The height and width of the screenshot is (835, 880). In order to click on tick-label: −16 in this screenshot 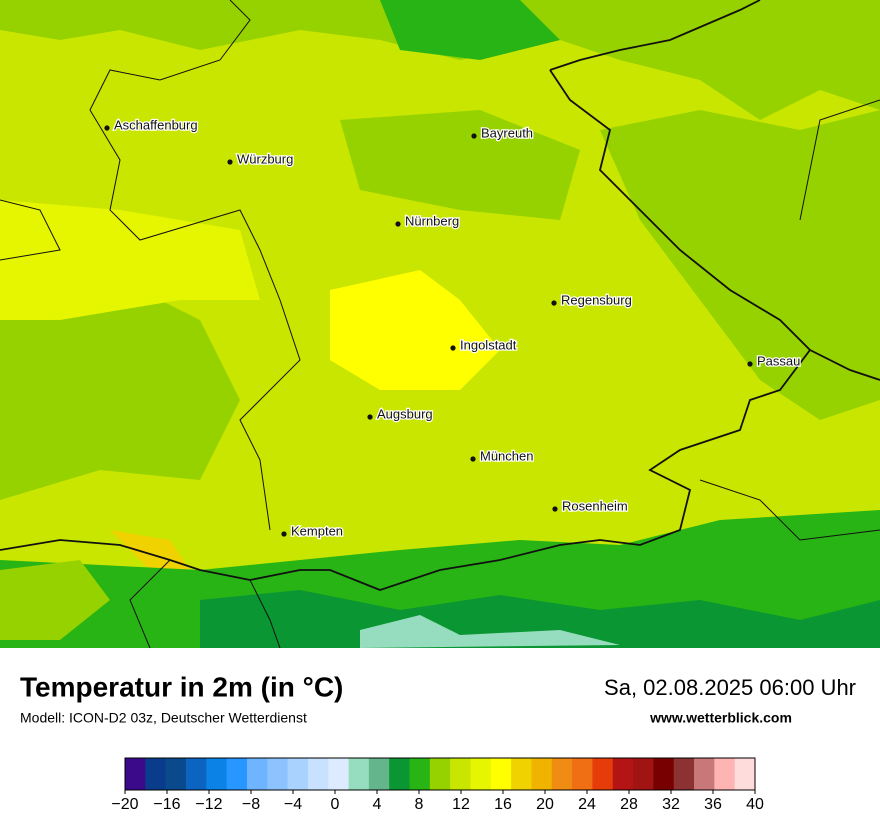, I will do `click(166, 804)`.